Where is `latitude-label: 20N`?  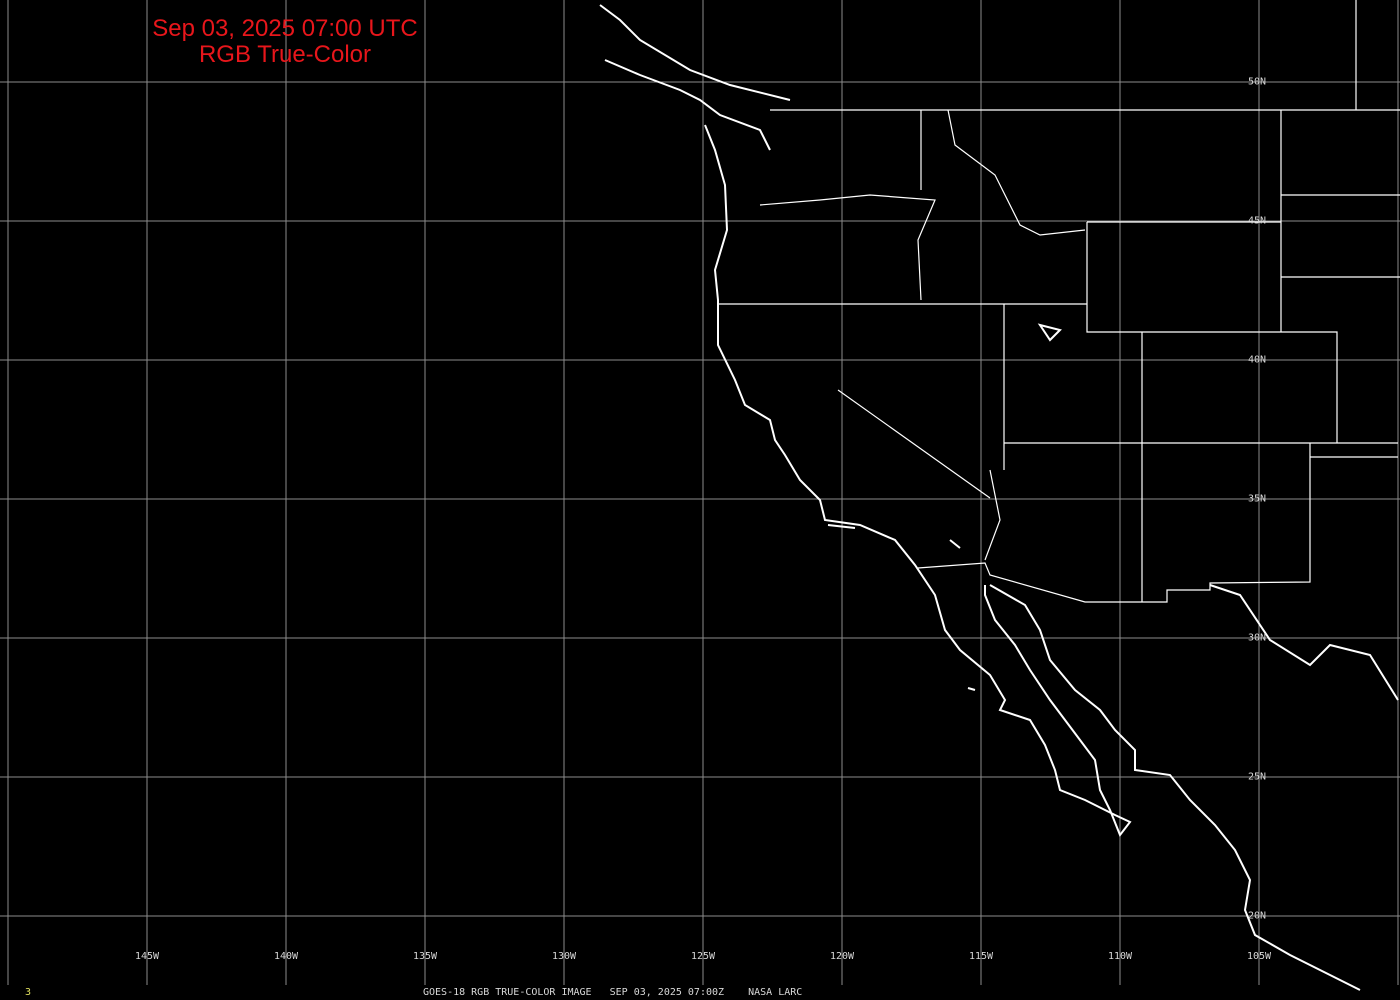
latitude-label: 20N is located at coordinates (1257, 916).